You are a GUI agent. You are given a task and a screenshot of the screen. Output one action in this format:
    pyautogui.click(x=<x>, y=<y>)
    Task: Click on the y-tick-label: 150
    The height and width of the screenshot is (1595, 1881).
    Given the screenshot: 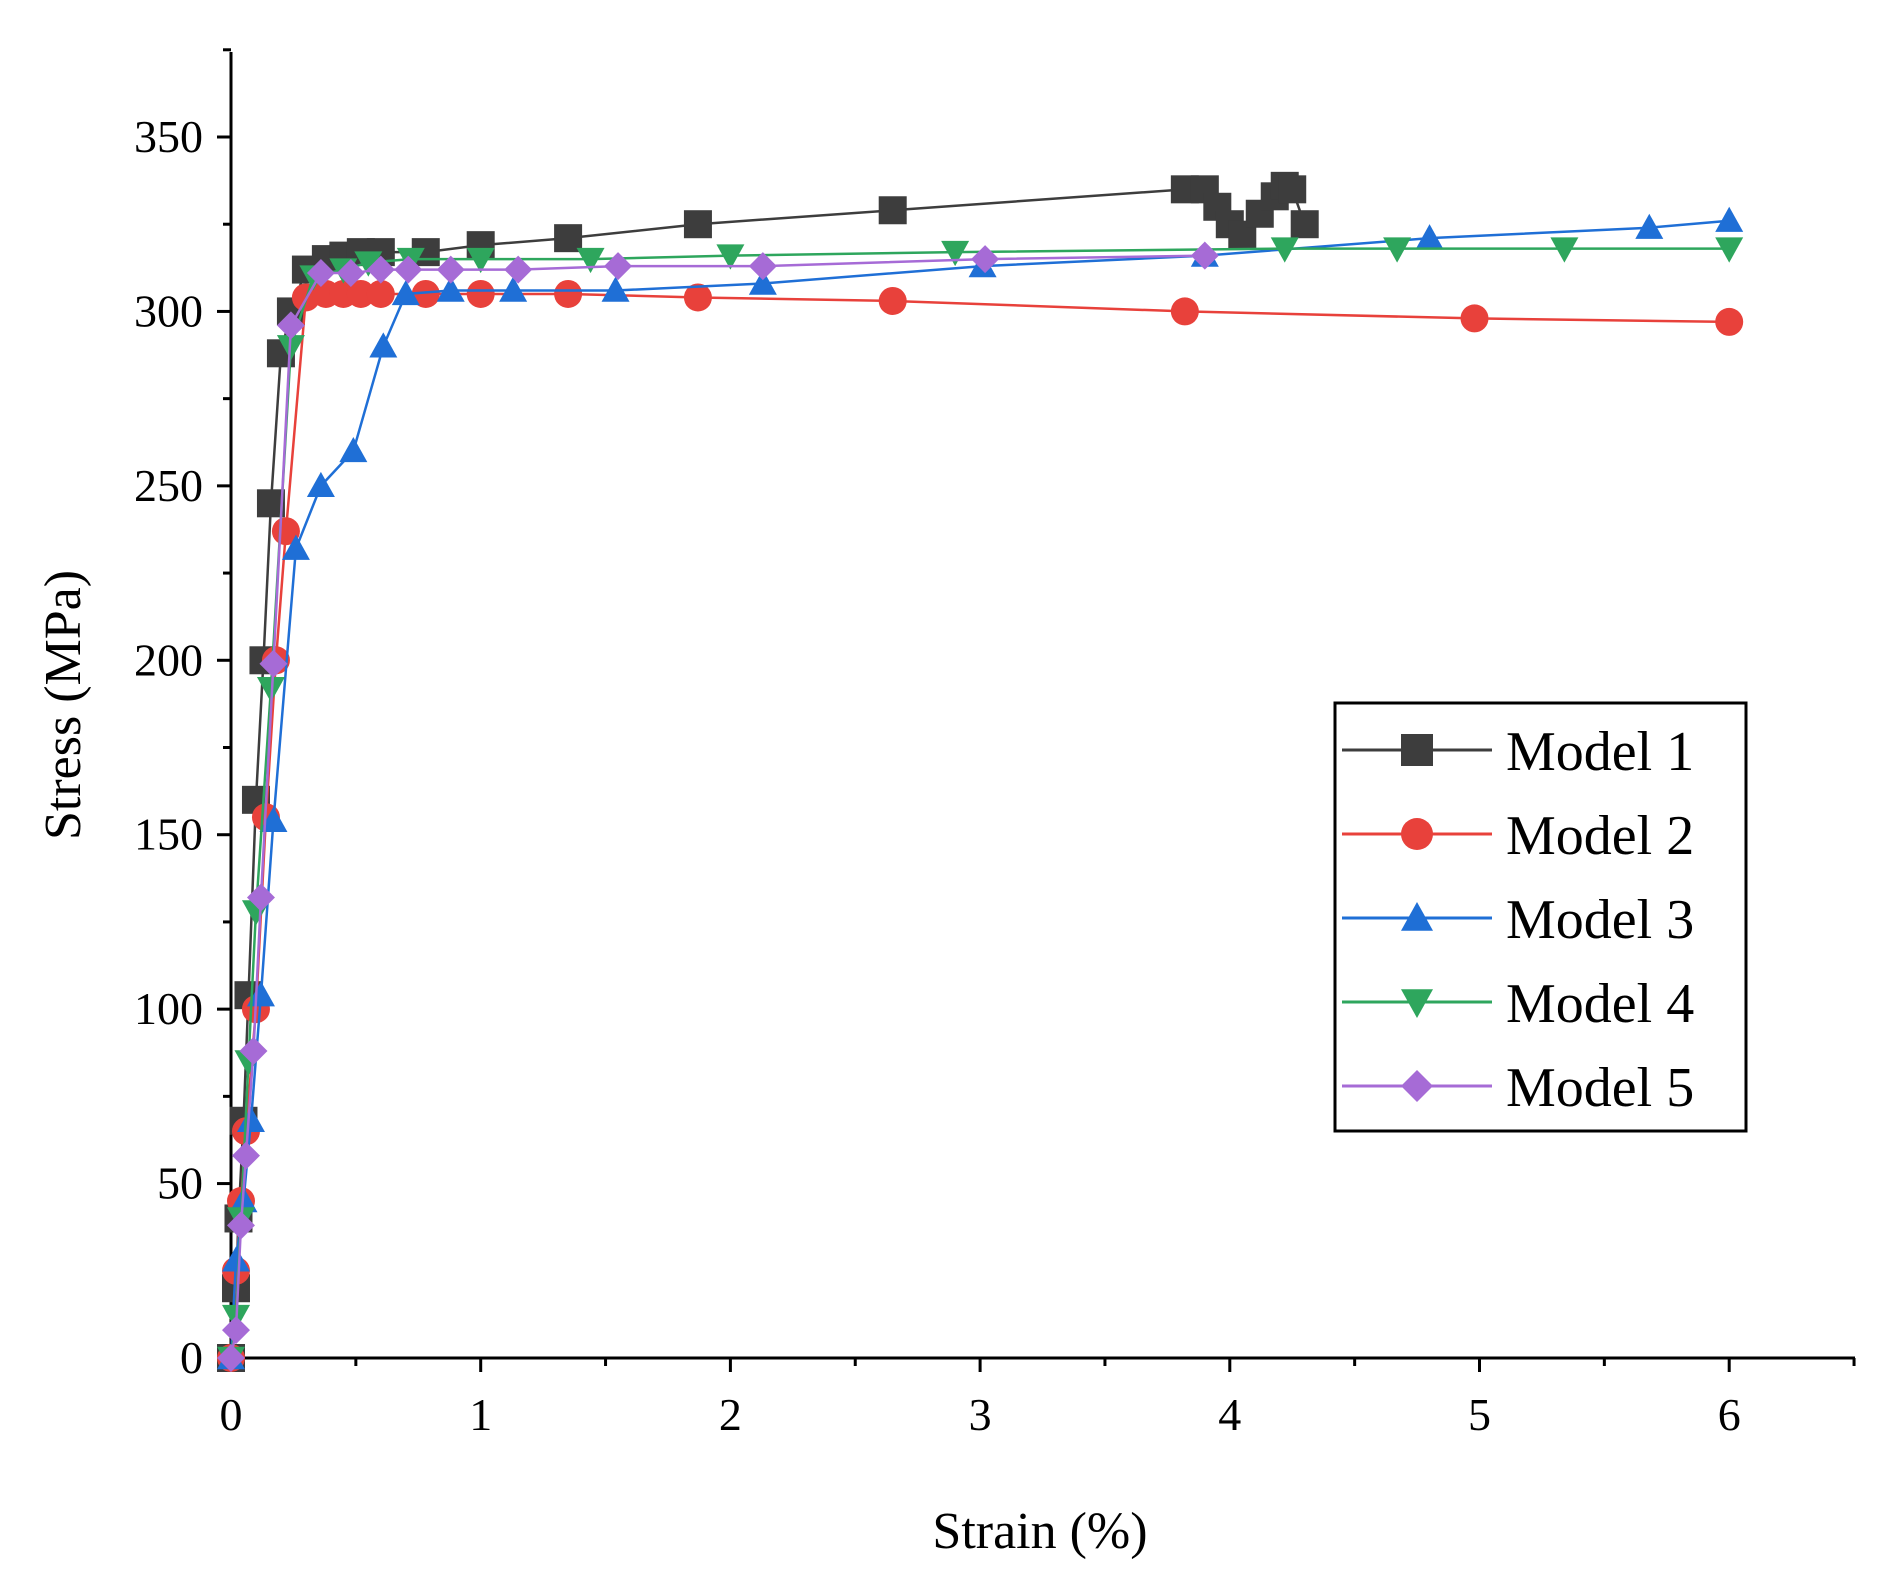 What is the action you would take?
    pyautogui.click(x=168, y=834)
    